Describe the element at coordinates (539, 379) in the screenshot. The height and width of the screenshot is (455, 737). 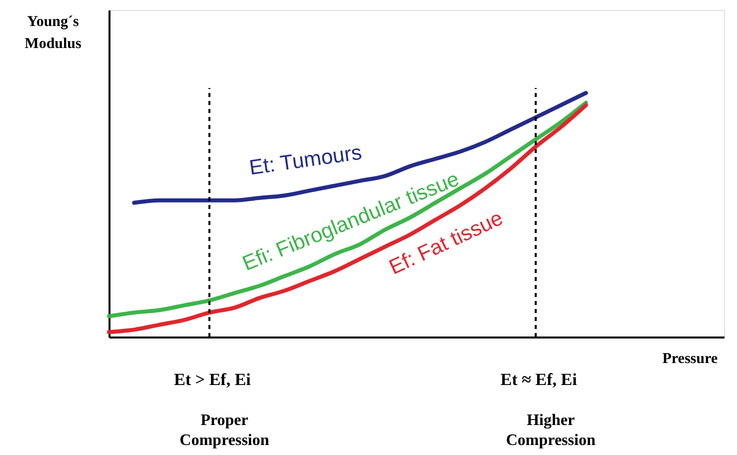
I see `text: Et ≈ Ef, Ei` at that location.